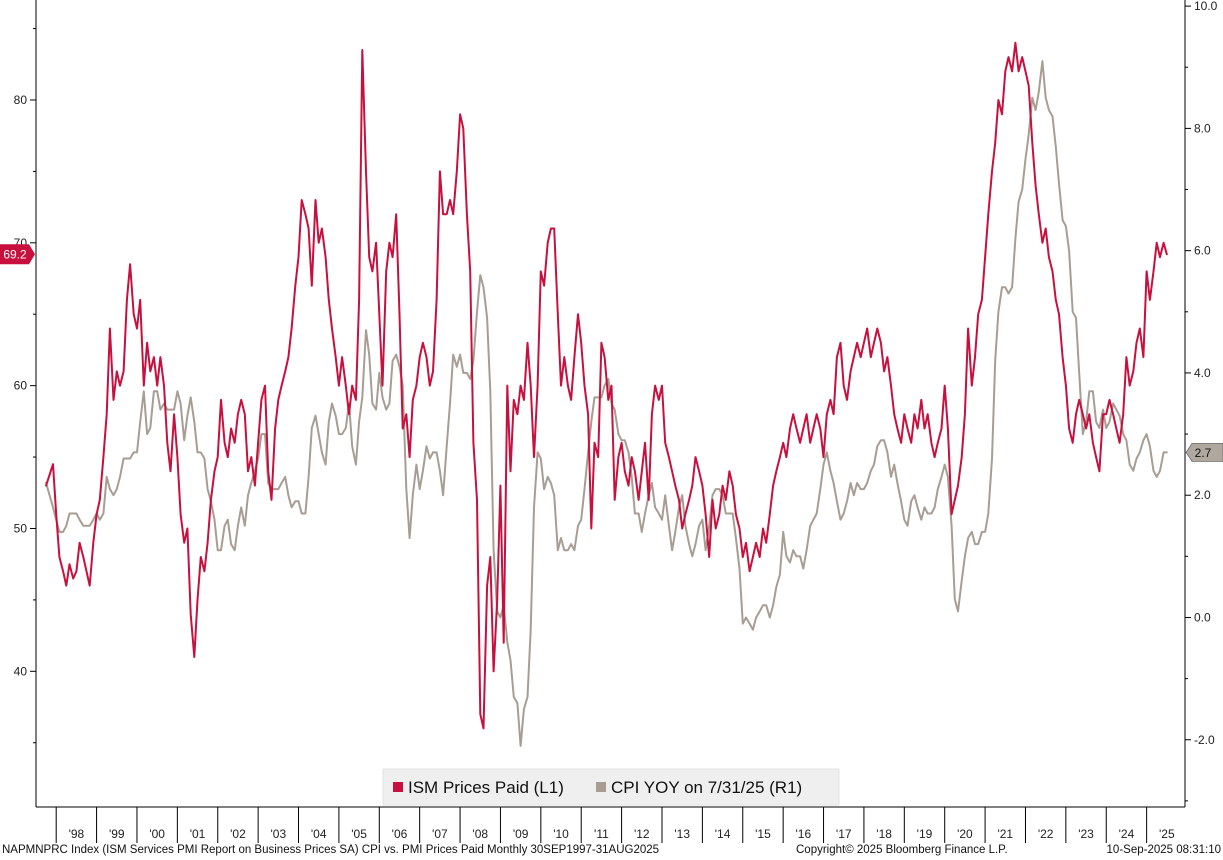 This screenshot has height=860, width=1223. I want to click on x-tick-label: '20, so click(965, 834).